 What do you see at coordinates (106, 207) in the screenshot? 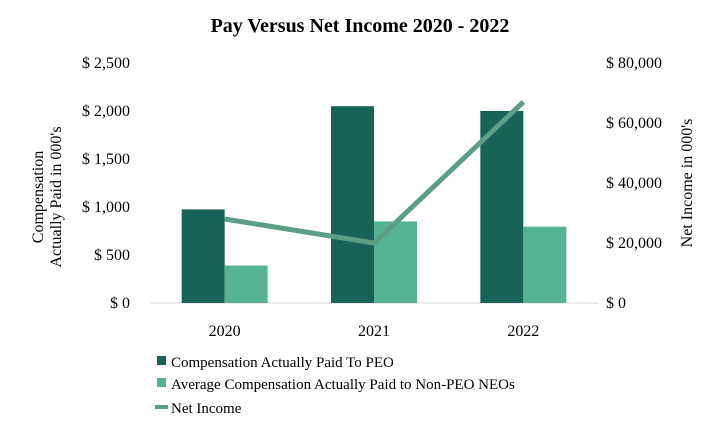
I see `left-tick-label: $ 1,000` at bounding box center [106, 207].